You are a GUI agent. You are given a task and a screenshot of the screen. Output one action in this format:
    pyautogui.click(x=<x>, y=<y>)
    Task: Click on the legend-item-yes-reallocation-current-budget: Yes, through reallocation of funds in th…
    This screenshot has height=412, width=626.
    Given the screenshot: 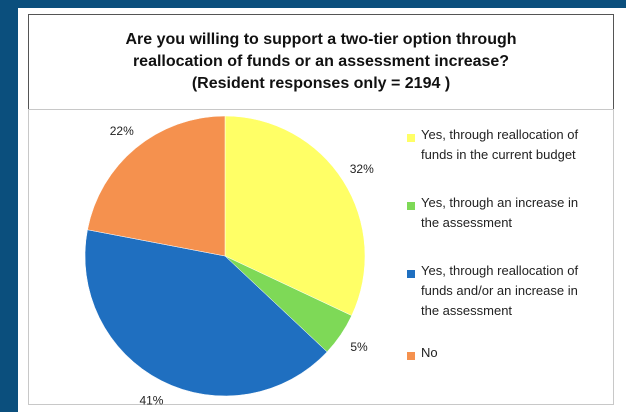 What is the action you would take?
    pyautogui.click(x=512, y=146)
    